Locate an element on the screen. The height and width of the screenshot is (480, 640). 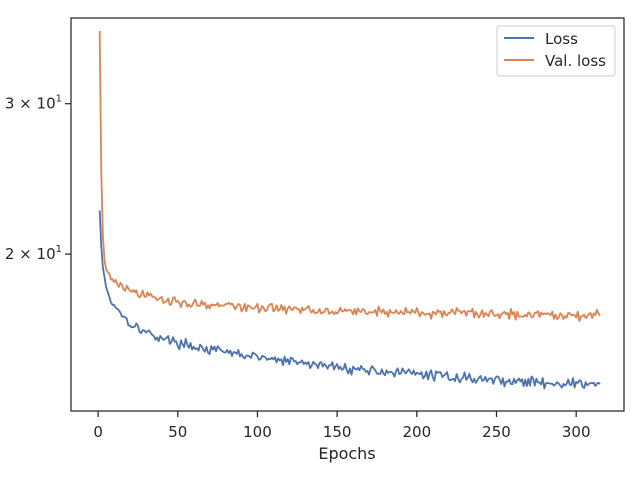
x-axis-ticks: 0 50 100 150 200 250 300 is located at coordinates (342, 426).